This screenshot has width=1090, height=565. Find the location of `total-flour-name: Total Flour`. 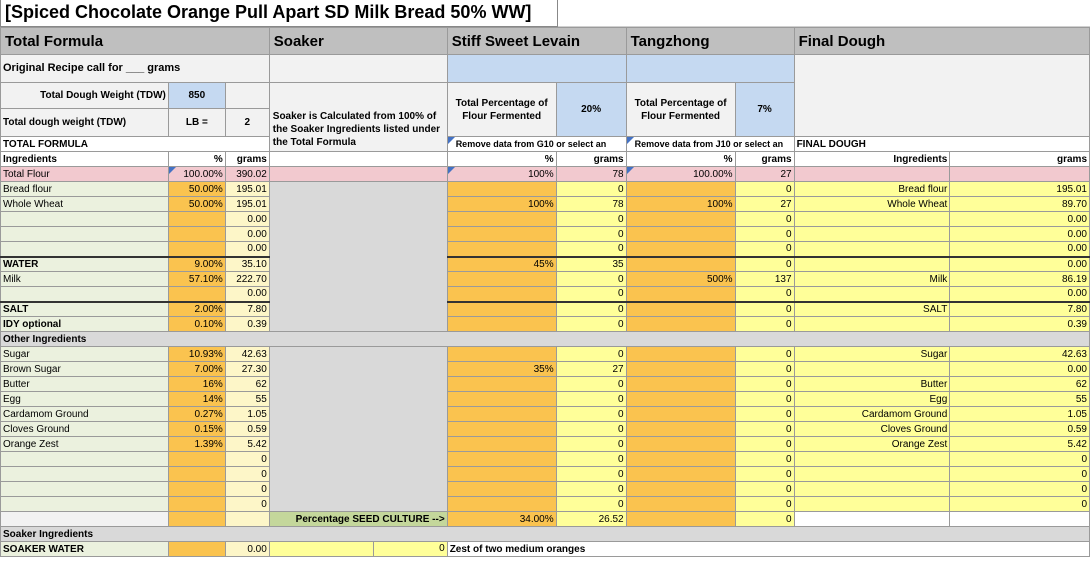

total-flour-name: Total Flour is located at coordinates (84, 174).